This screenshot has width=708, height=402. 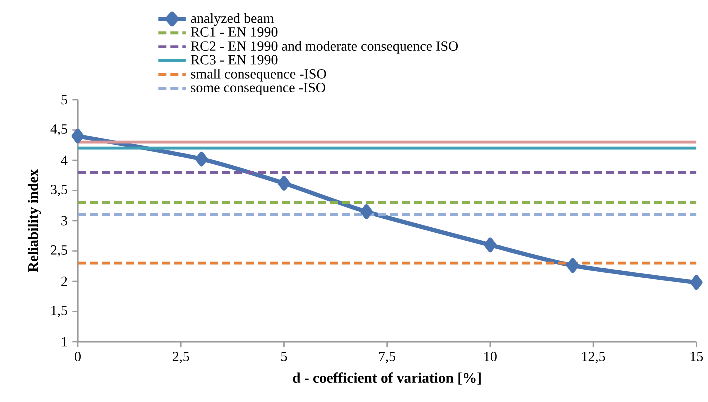 What do you see at coordinates (59, 190) in the screenshot?
I see `y-tick-label: 3,5` at bounding box center [59, 190].